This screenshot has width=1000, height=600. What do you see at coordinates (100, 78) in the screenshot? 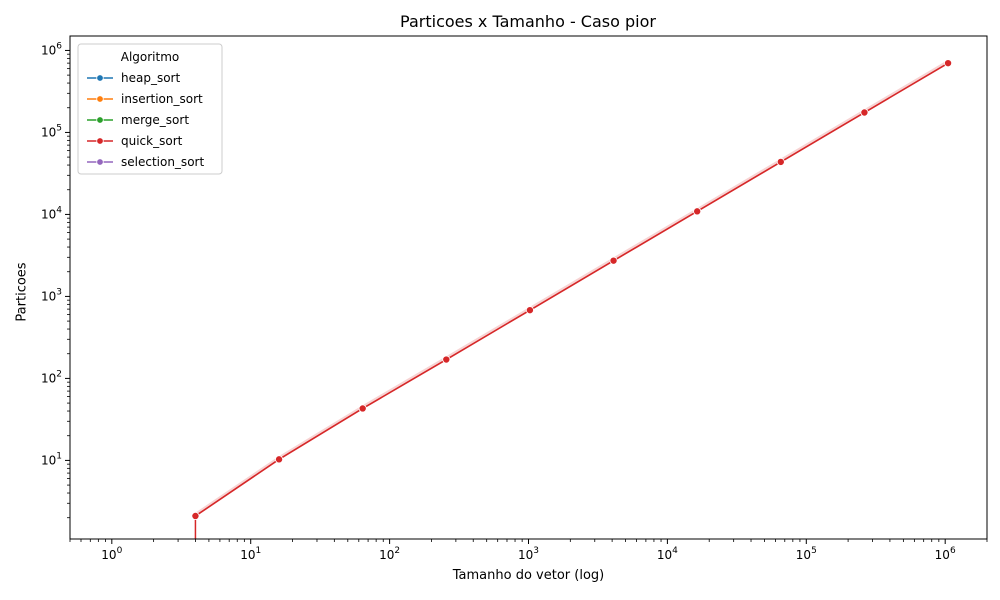
I see `legend-marker-heap_sort` at bounding box center [100, 78].